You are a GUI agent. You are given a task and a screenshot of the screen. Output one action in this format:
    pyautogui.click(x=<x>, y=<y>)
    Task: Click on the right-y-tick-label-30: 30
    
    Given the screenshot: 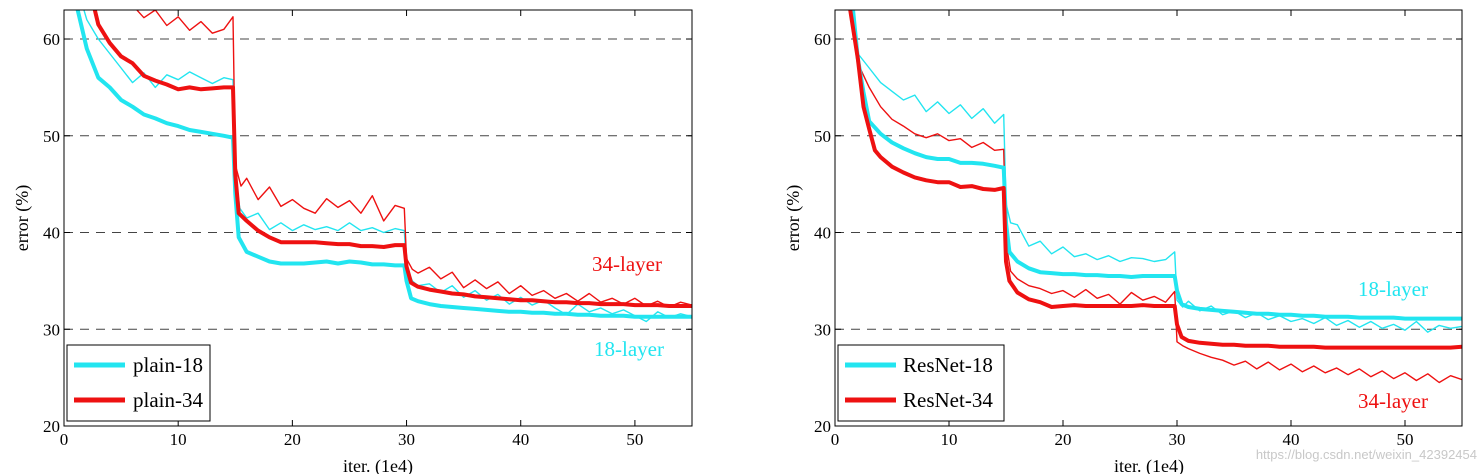 What is the action you would take?
    pyautogui.click(x=822, y=329)
    